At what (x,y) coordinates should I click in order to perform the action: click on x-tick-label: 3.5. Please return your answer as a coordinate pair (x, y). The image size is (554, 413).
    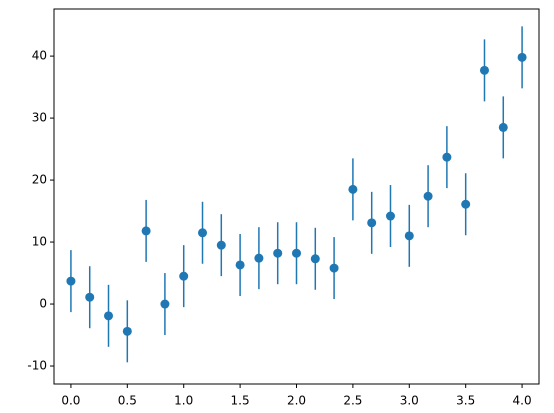
    Looking at the image, I should click on (465, 401).